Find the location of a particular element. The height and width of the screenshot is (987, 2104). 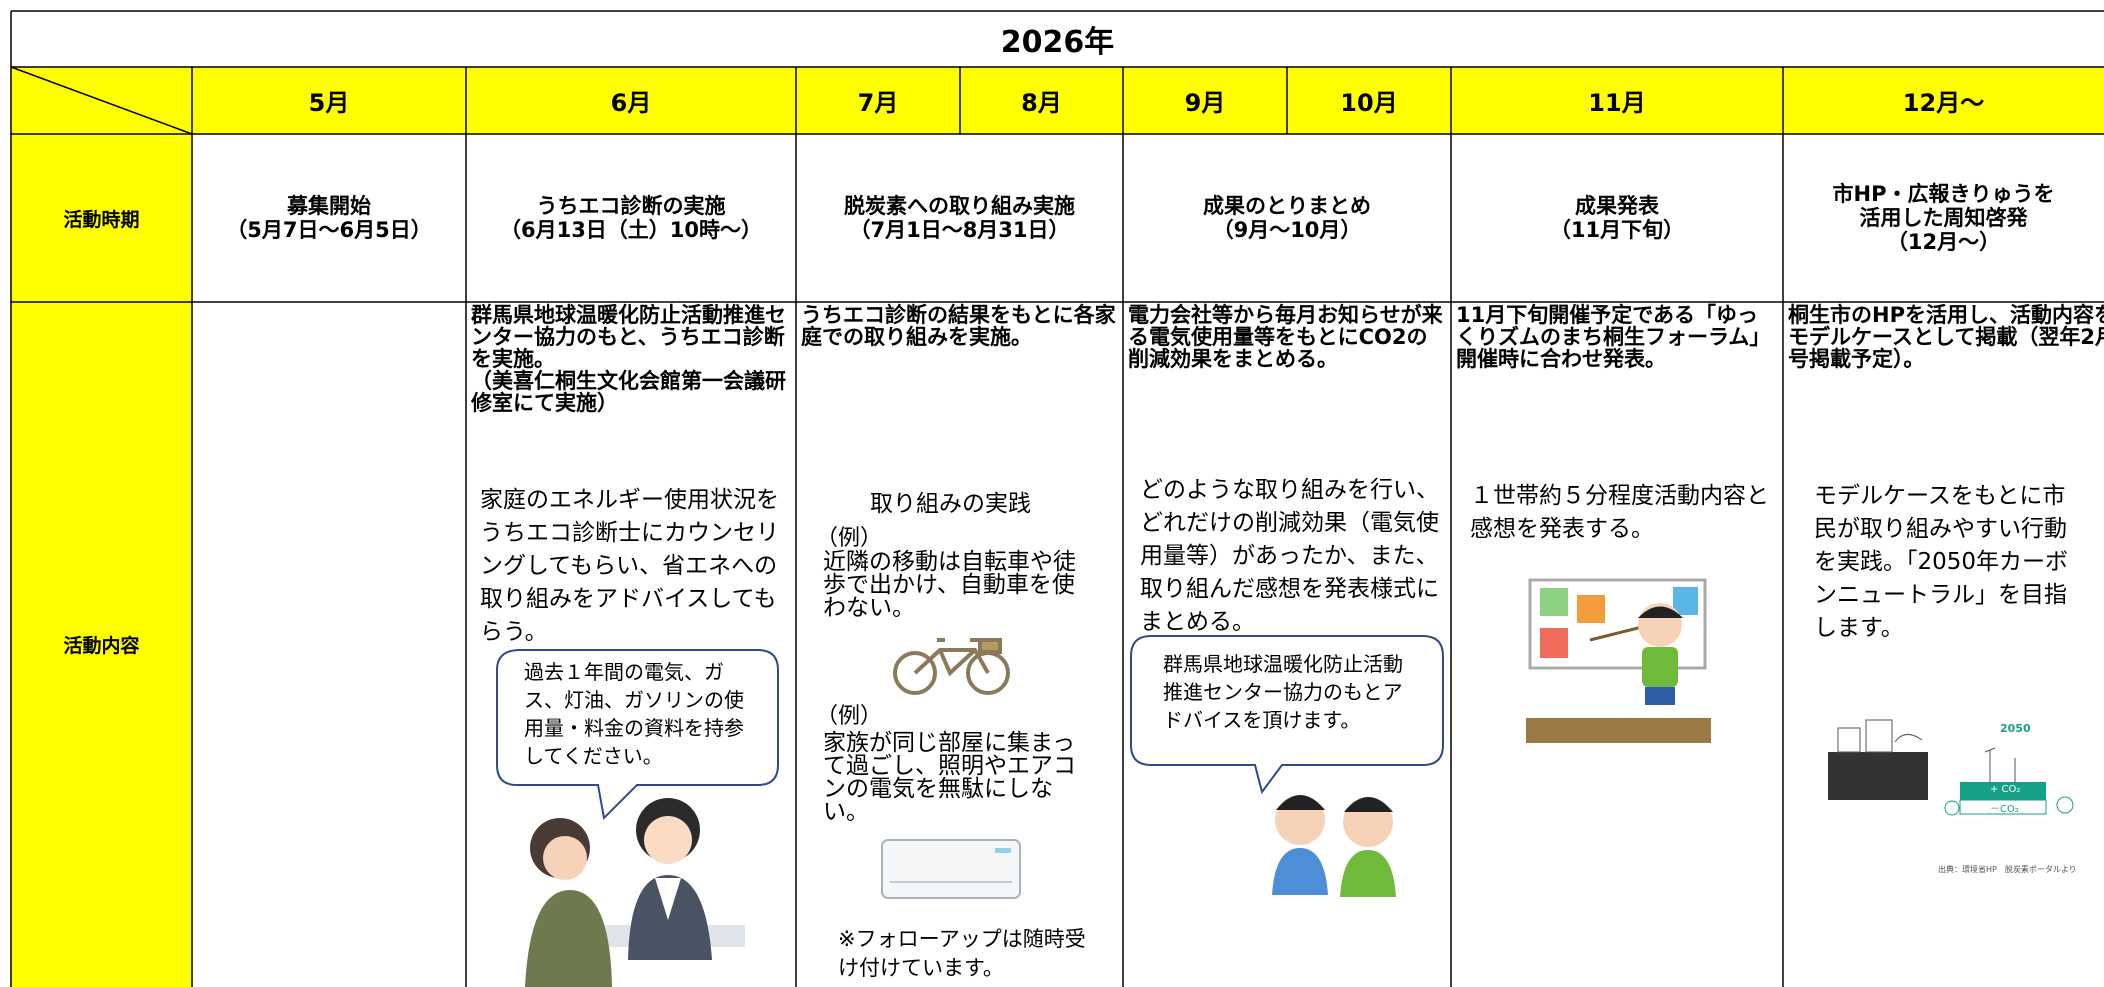

people-illustration is located at coordinates (1334, 846).